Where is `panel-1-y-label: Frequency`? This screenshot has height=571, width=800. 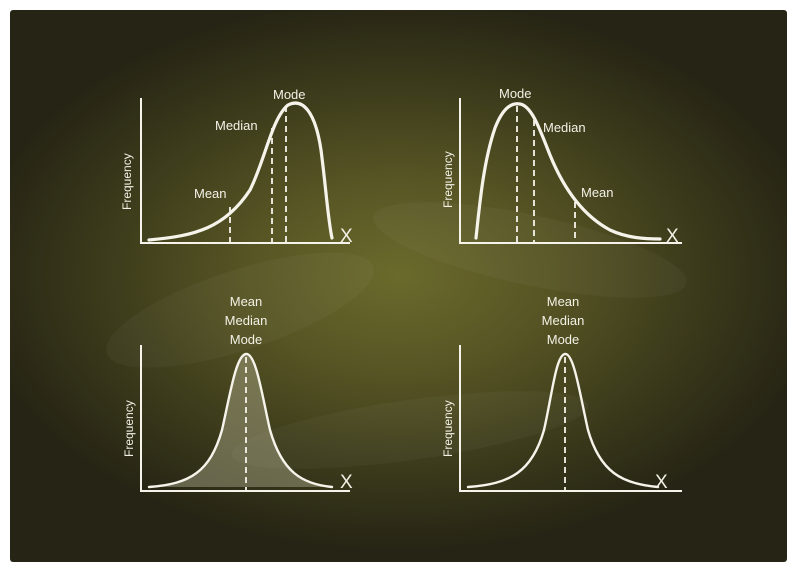 panel-1-y-label: Frequency is located at coordinates (127, 181).